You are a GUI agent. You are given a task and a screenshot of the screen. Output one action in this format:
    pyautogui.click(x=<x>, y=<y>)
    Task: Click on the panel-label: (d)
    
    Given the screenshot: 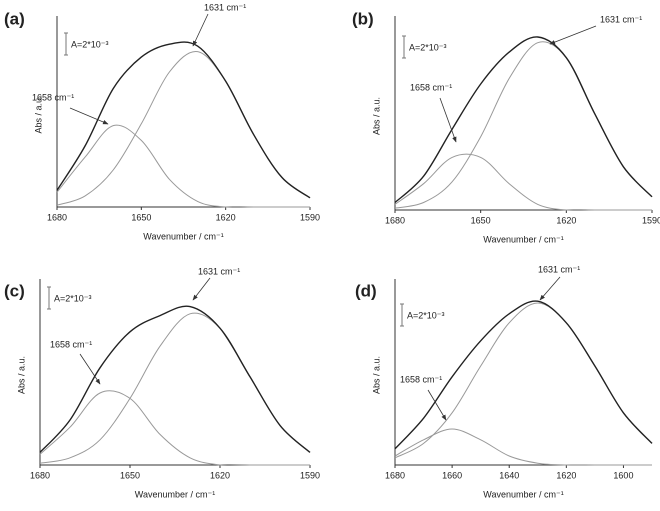 What is the action you would take?
    pyautogui.click(x=366, y=290)
    